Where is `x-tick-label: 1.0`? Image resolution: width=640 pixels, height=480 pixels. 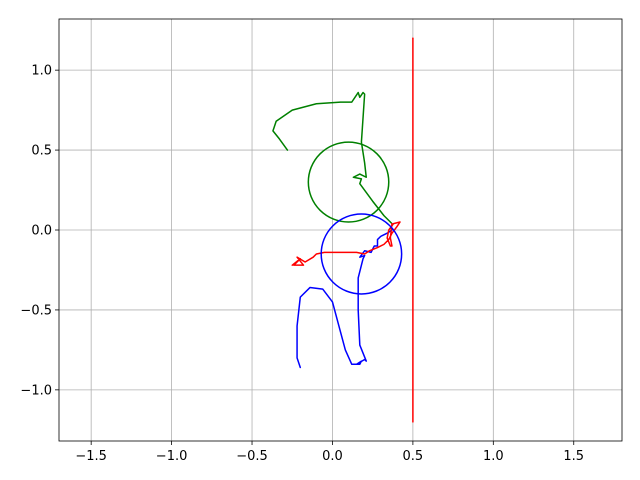 x-tick-label: 1.0 is located at coordinates (493, 456).